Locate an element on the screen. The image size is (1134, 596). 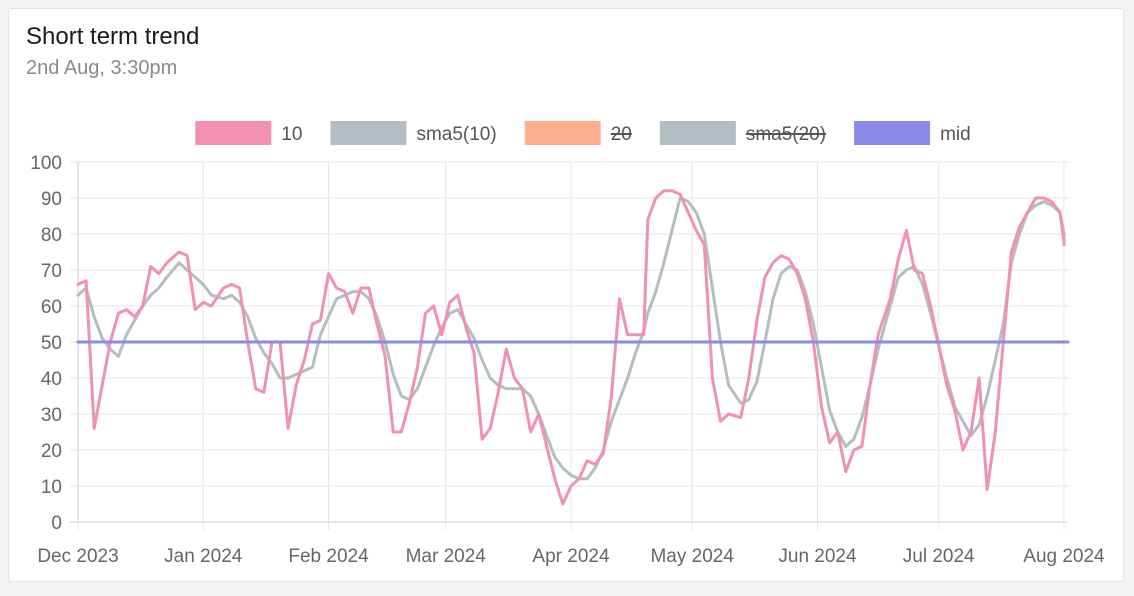
y-tick-label: 100 is located at coordinates (46, 163).